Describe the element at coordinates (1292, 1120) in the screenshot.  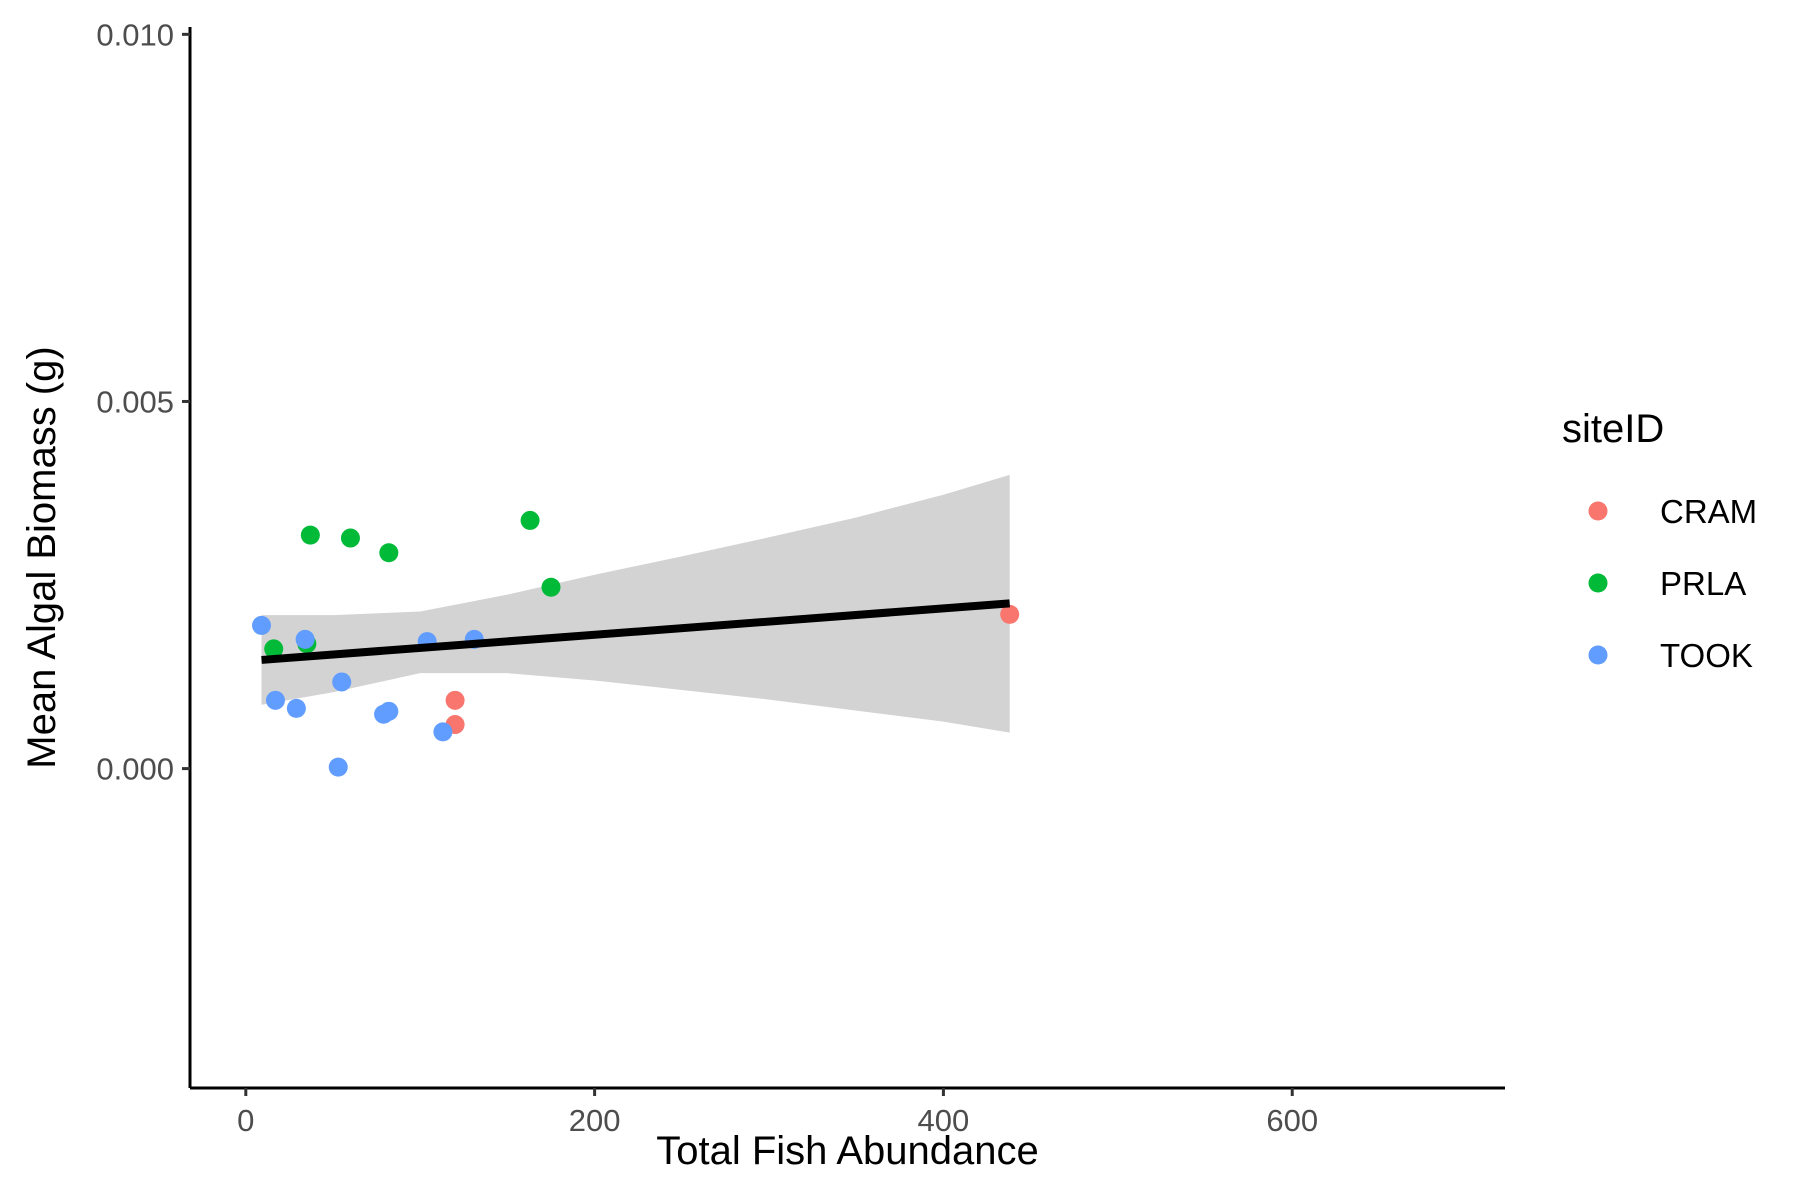
I see `x-tick-label: 600` at that location.